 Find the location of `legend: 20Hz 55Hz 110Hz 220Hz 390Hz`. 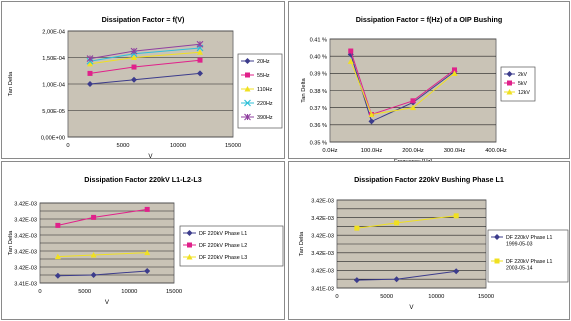

legend: 20Hz 55Hz 110Hz 220Hz 390Hz is located at coordinates (260, 91).